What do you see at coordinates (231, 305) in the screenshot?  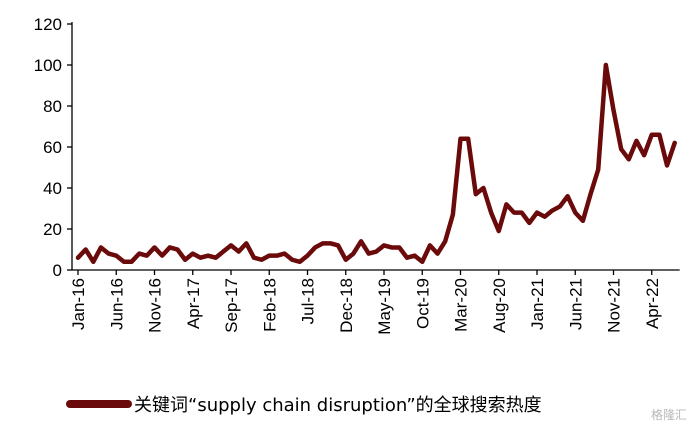 I see `x-tick-label: Sep-17` at bounding box center [231, 305].